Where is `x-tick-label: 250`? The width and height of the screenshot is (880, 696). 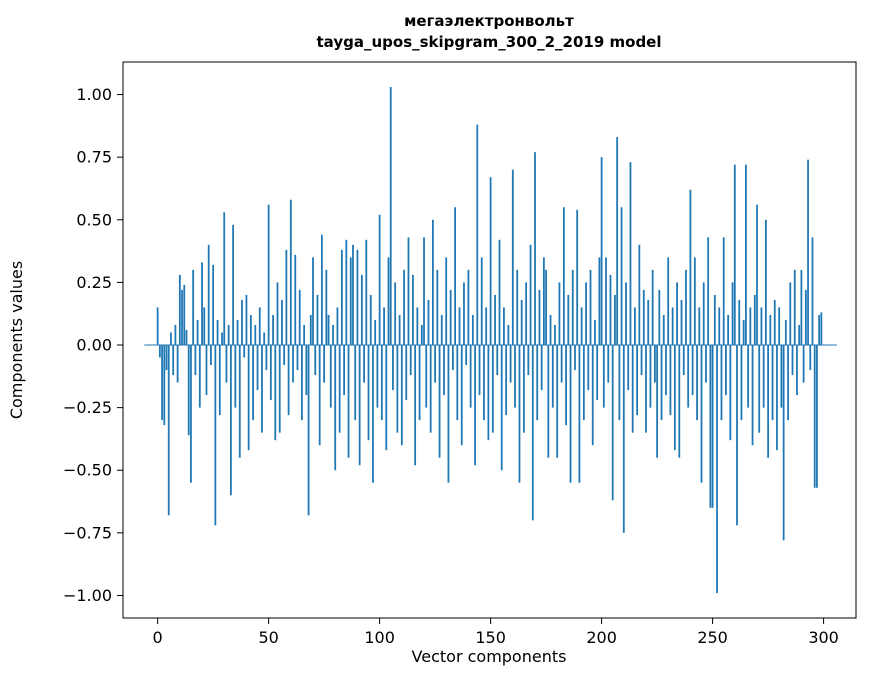
x-tick-label: 250 is located at coordinates (712, 637).